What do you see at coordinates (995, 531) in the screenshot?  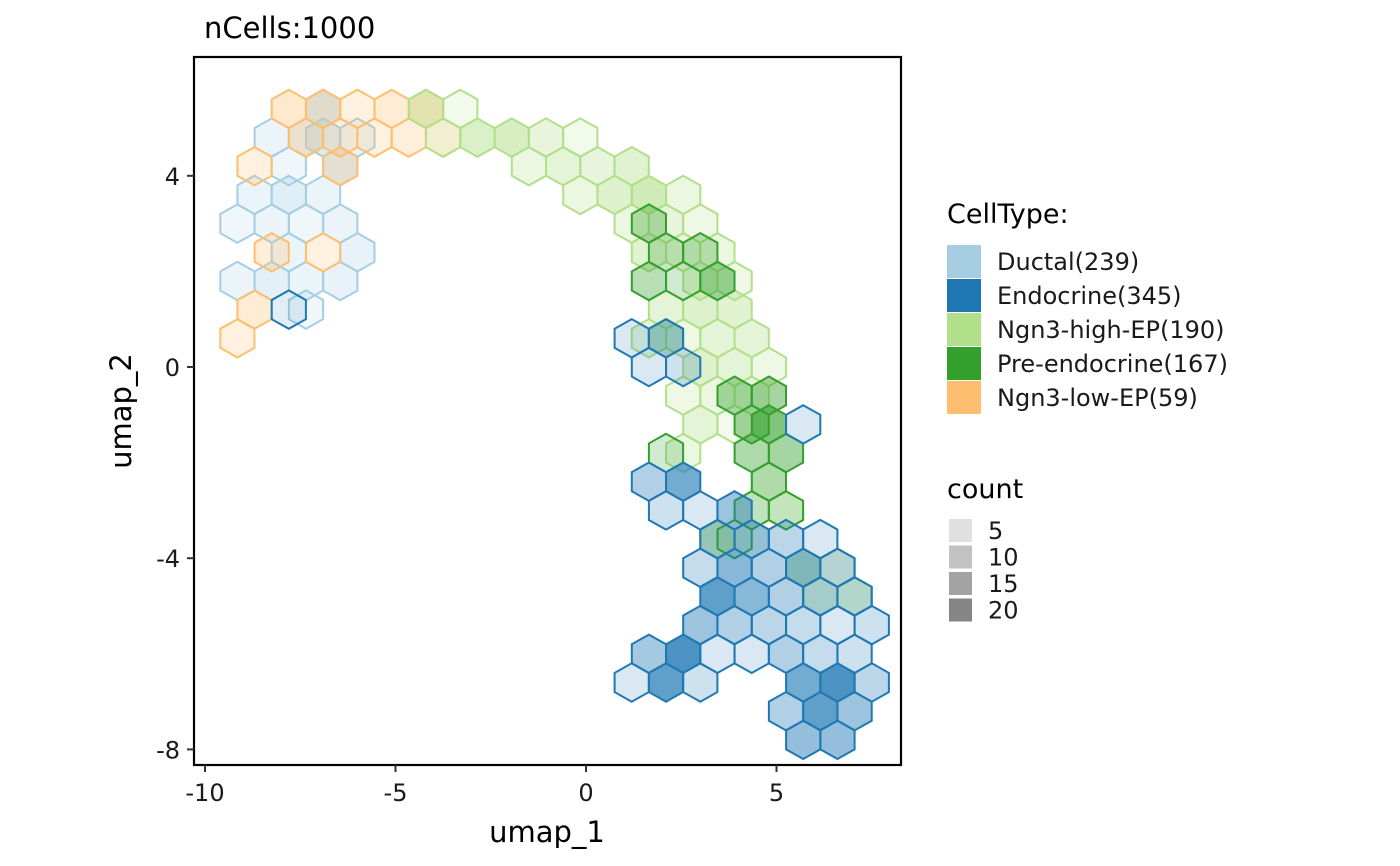 I see `count-legend-label: 5` at bounding box center [995, 531].